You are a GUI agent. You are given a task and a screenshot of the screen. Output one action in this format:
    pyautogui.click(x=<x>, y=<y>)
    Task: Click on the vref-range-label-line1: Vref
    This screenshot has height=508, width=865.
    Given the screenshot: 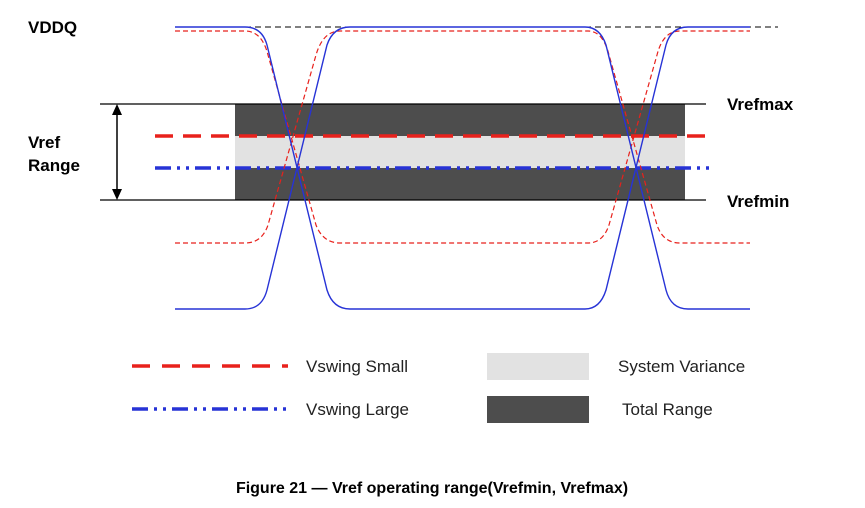 What is the action you would take?
    pyautogui.click(x=44, y=142)
    